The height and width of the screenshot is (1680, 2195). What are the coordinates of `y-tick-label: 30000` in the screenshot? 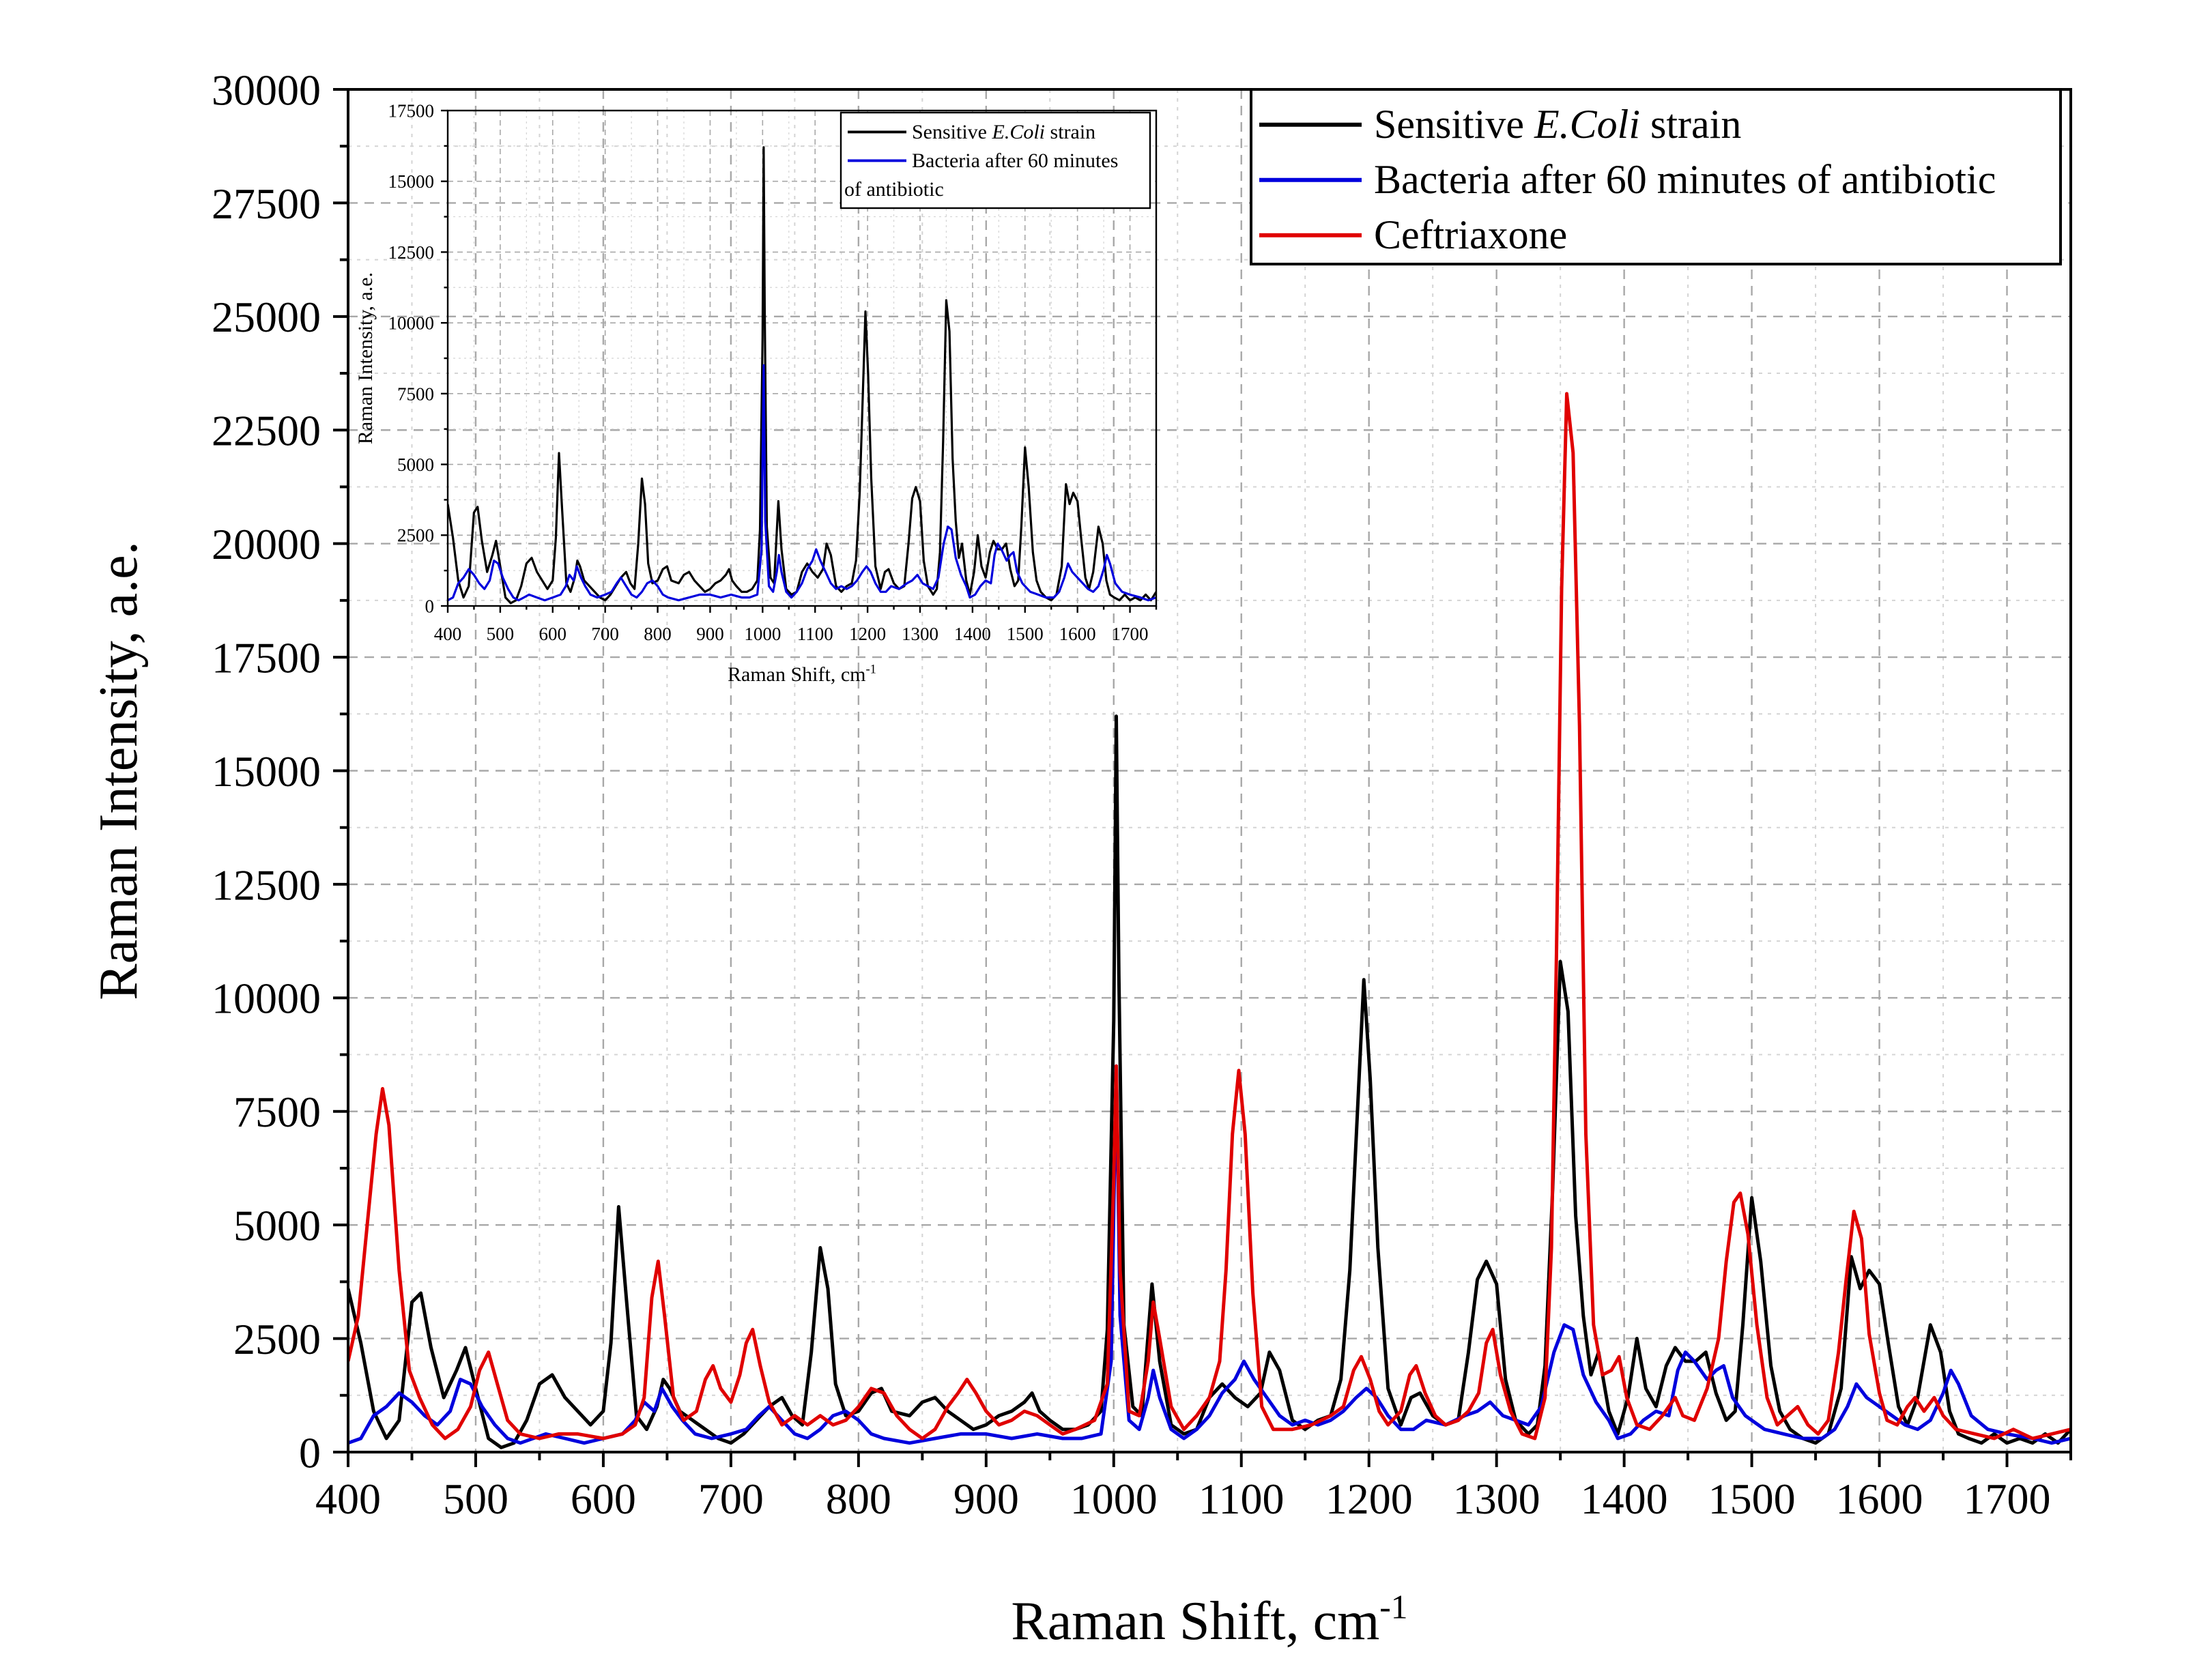 It's located at (266, 90).